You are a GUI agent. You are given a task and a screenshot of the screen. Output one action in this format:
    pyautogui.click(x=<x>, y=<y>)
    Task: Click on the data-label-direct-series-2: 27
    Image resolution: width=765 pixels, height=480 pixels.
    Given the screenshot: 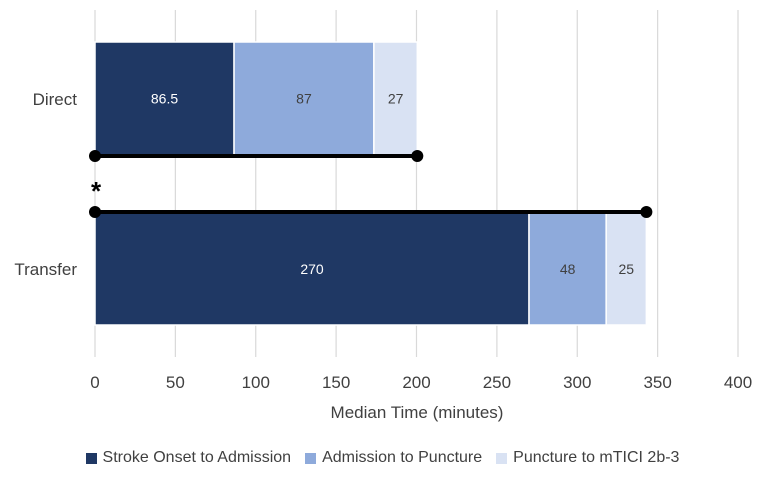 What is the action you would take?
    pyautogui.click(x=396, y=99)
    